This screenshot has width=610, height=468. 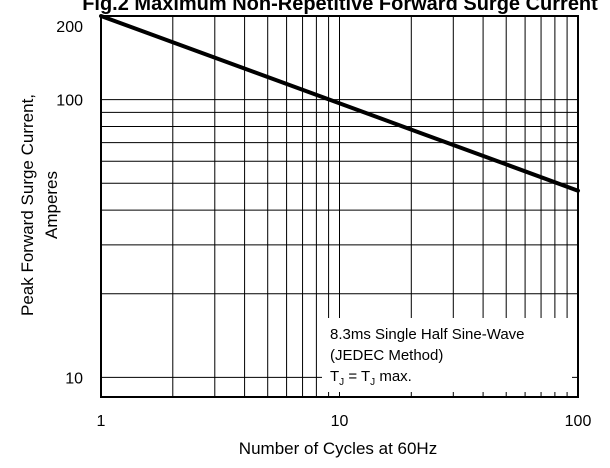 I want to click on y-tick-label: 100, so click(x=69, y=101).